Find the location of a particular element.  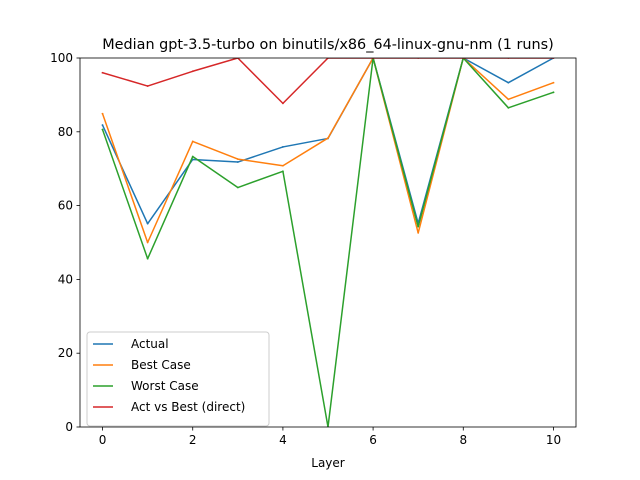

x-tick-label: 8 is located at coordinates (463, 440).